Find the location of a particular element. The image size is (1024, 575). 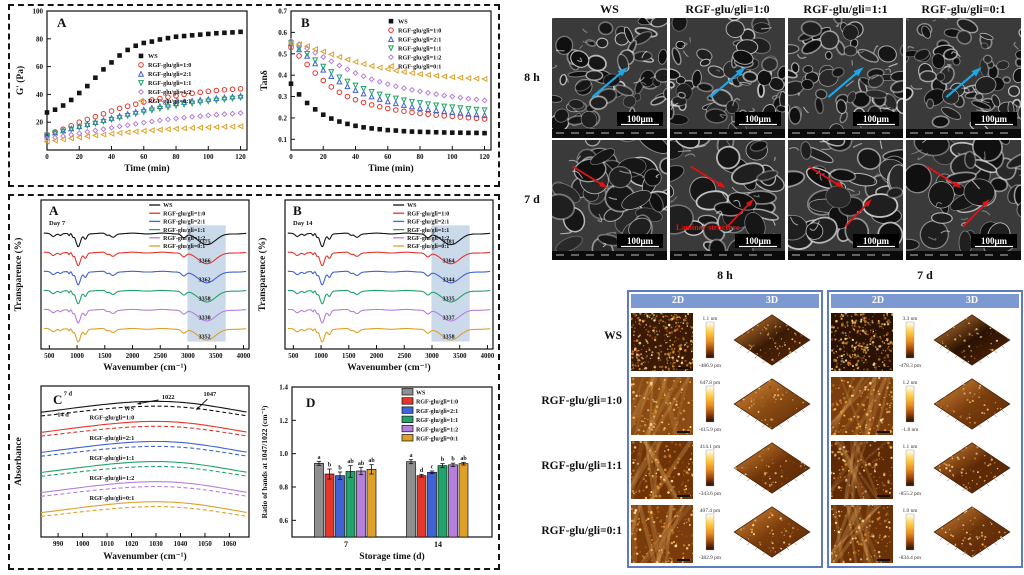

svg-text: 3330 is located at coordinates (205, 319).